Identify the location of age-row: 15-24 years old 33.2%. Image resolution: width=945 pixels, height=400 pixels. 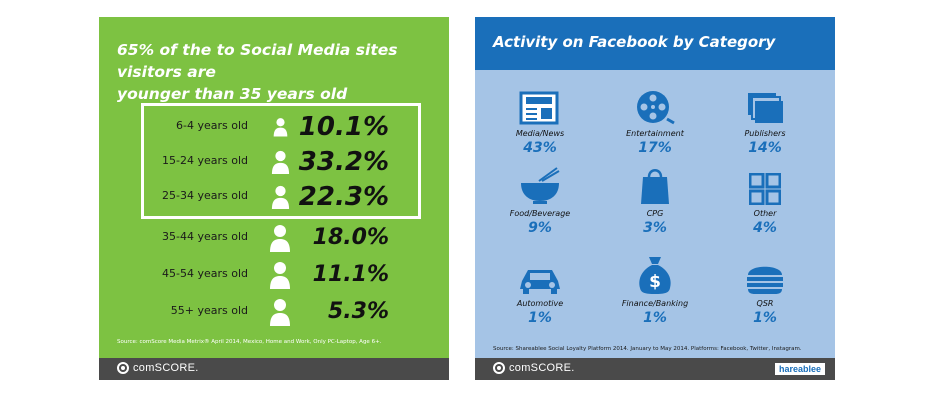
(281, 162).